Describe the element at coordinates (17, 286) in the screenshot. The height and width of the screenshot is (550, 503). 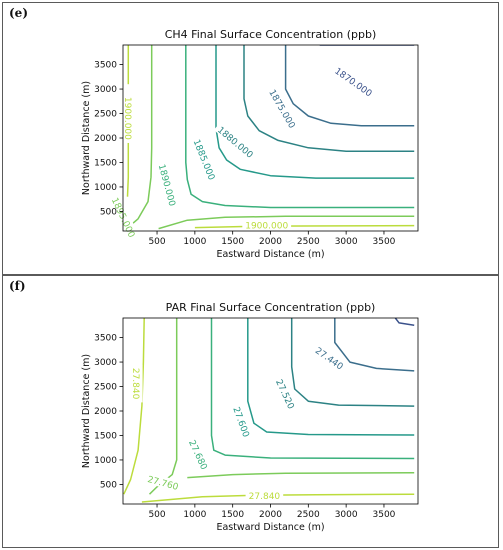
I see `panel-letter-f: (f)` at that location.